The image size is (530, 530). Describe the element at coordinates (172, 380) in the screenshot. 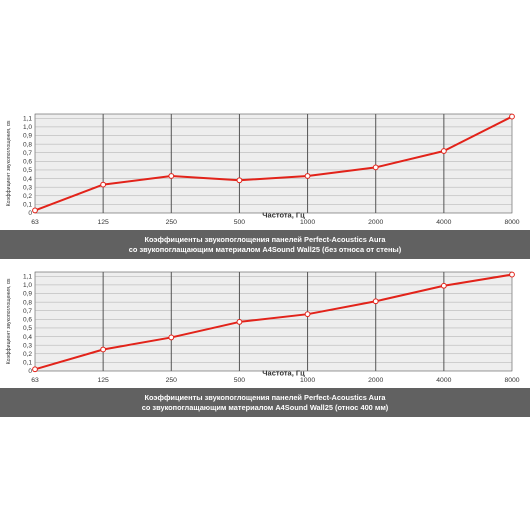

I see `chart-2-x-tick-label: 250` at that location.